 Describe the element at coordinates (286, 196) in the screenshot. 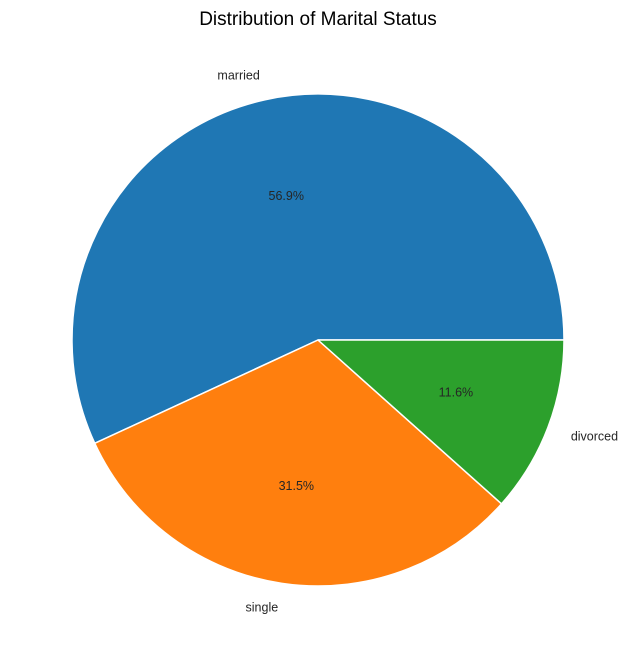

I see `slice-percent-married: 56.9%` at that location.